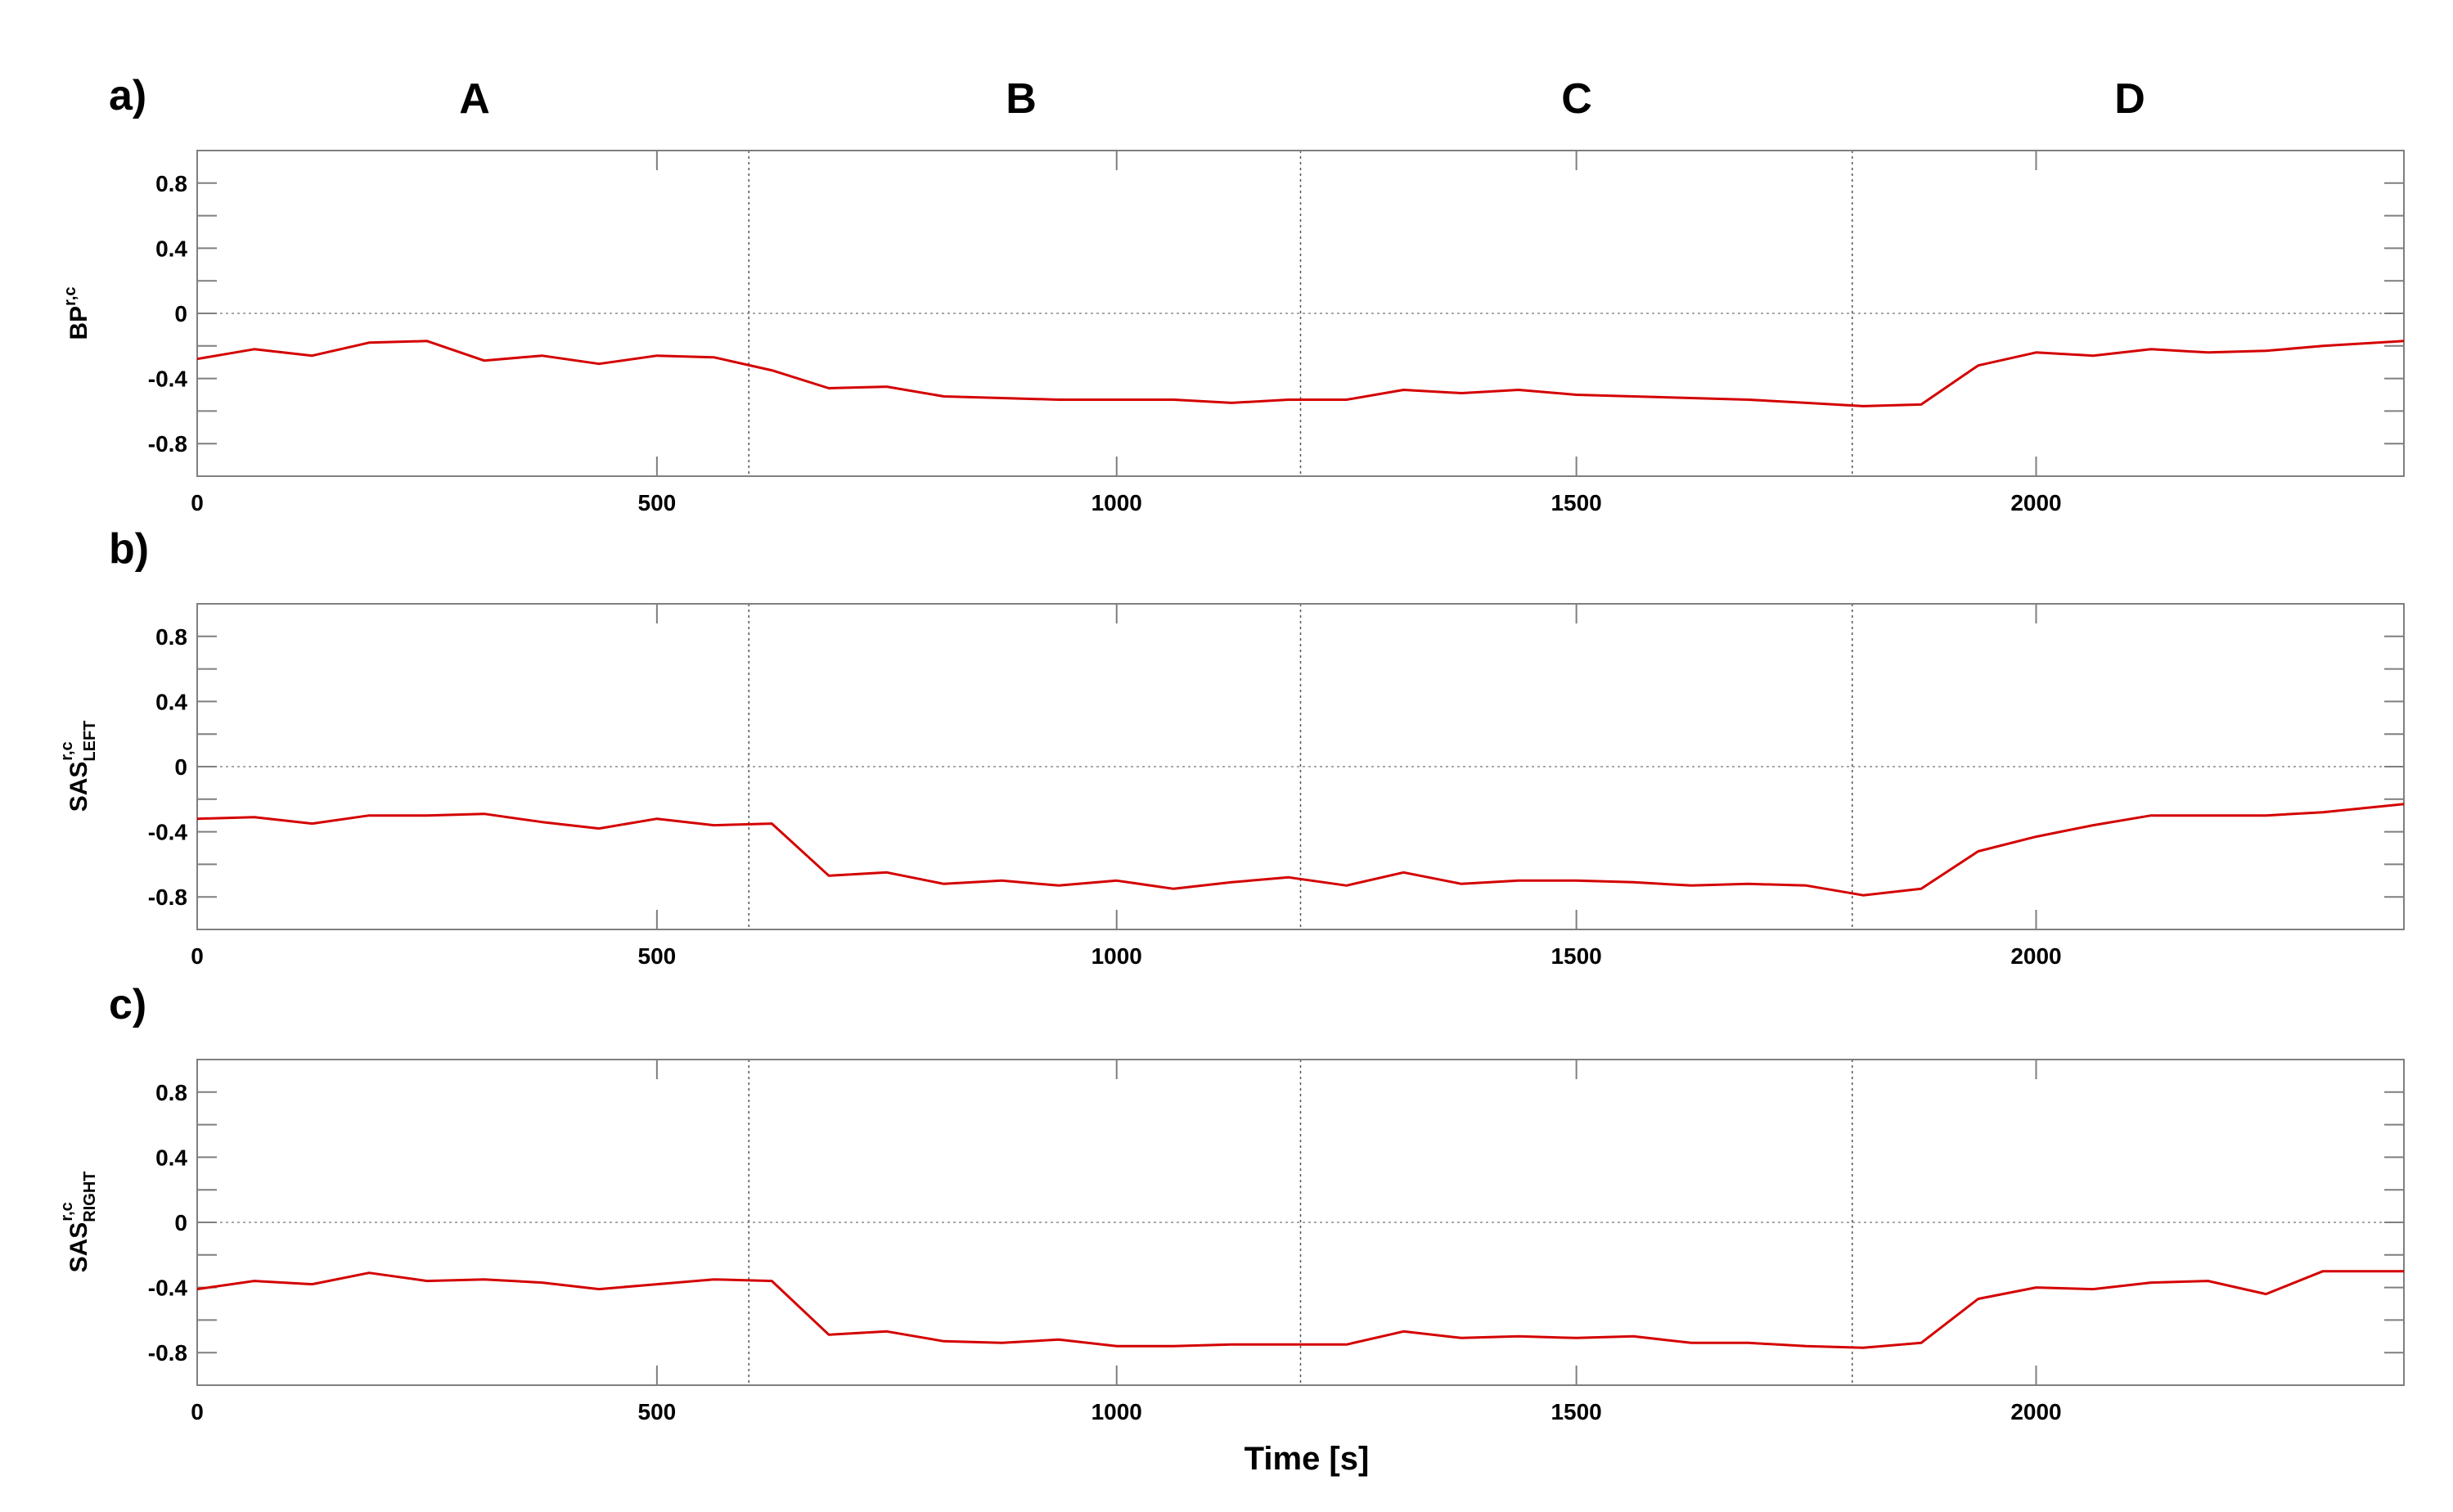 The image size is (2453, 1512). What do you see at coordinates (90, 1197) in the screenshot?
I see `y-axis-label-sub: RIGHT` at bounding box center [90, 1197].